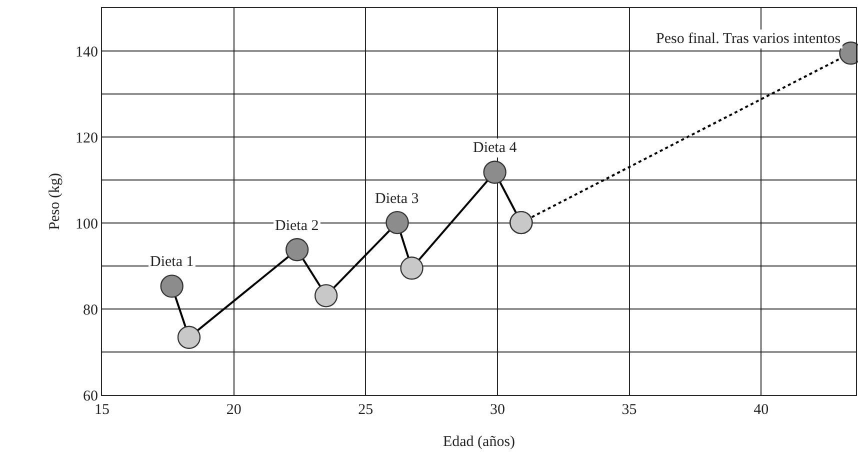  Describe the element at coordinates (102, 410) in the screenshot. I see `x-tick-label: 15` at that location.